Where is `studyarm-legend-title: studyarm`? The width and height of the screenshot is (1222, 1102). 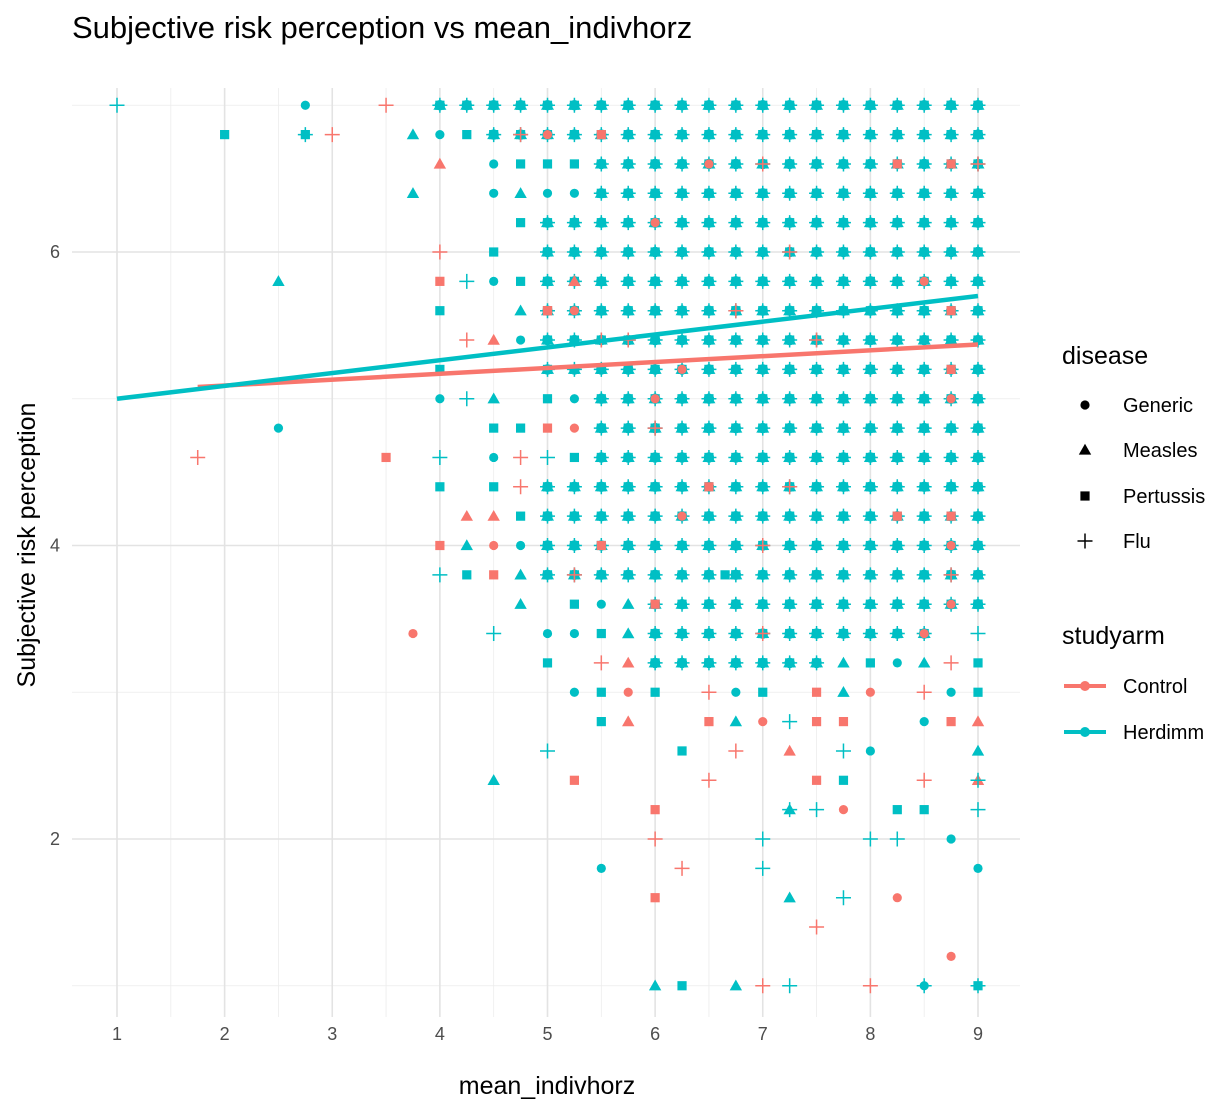
studyarm-legend-title: studyarm is located at coordinates (1113, 636).